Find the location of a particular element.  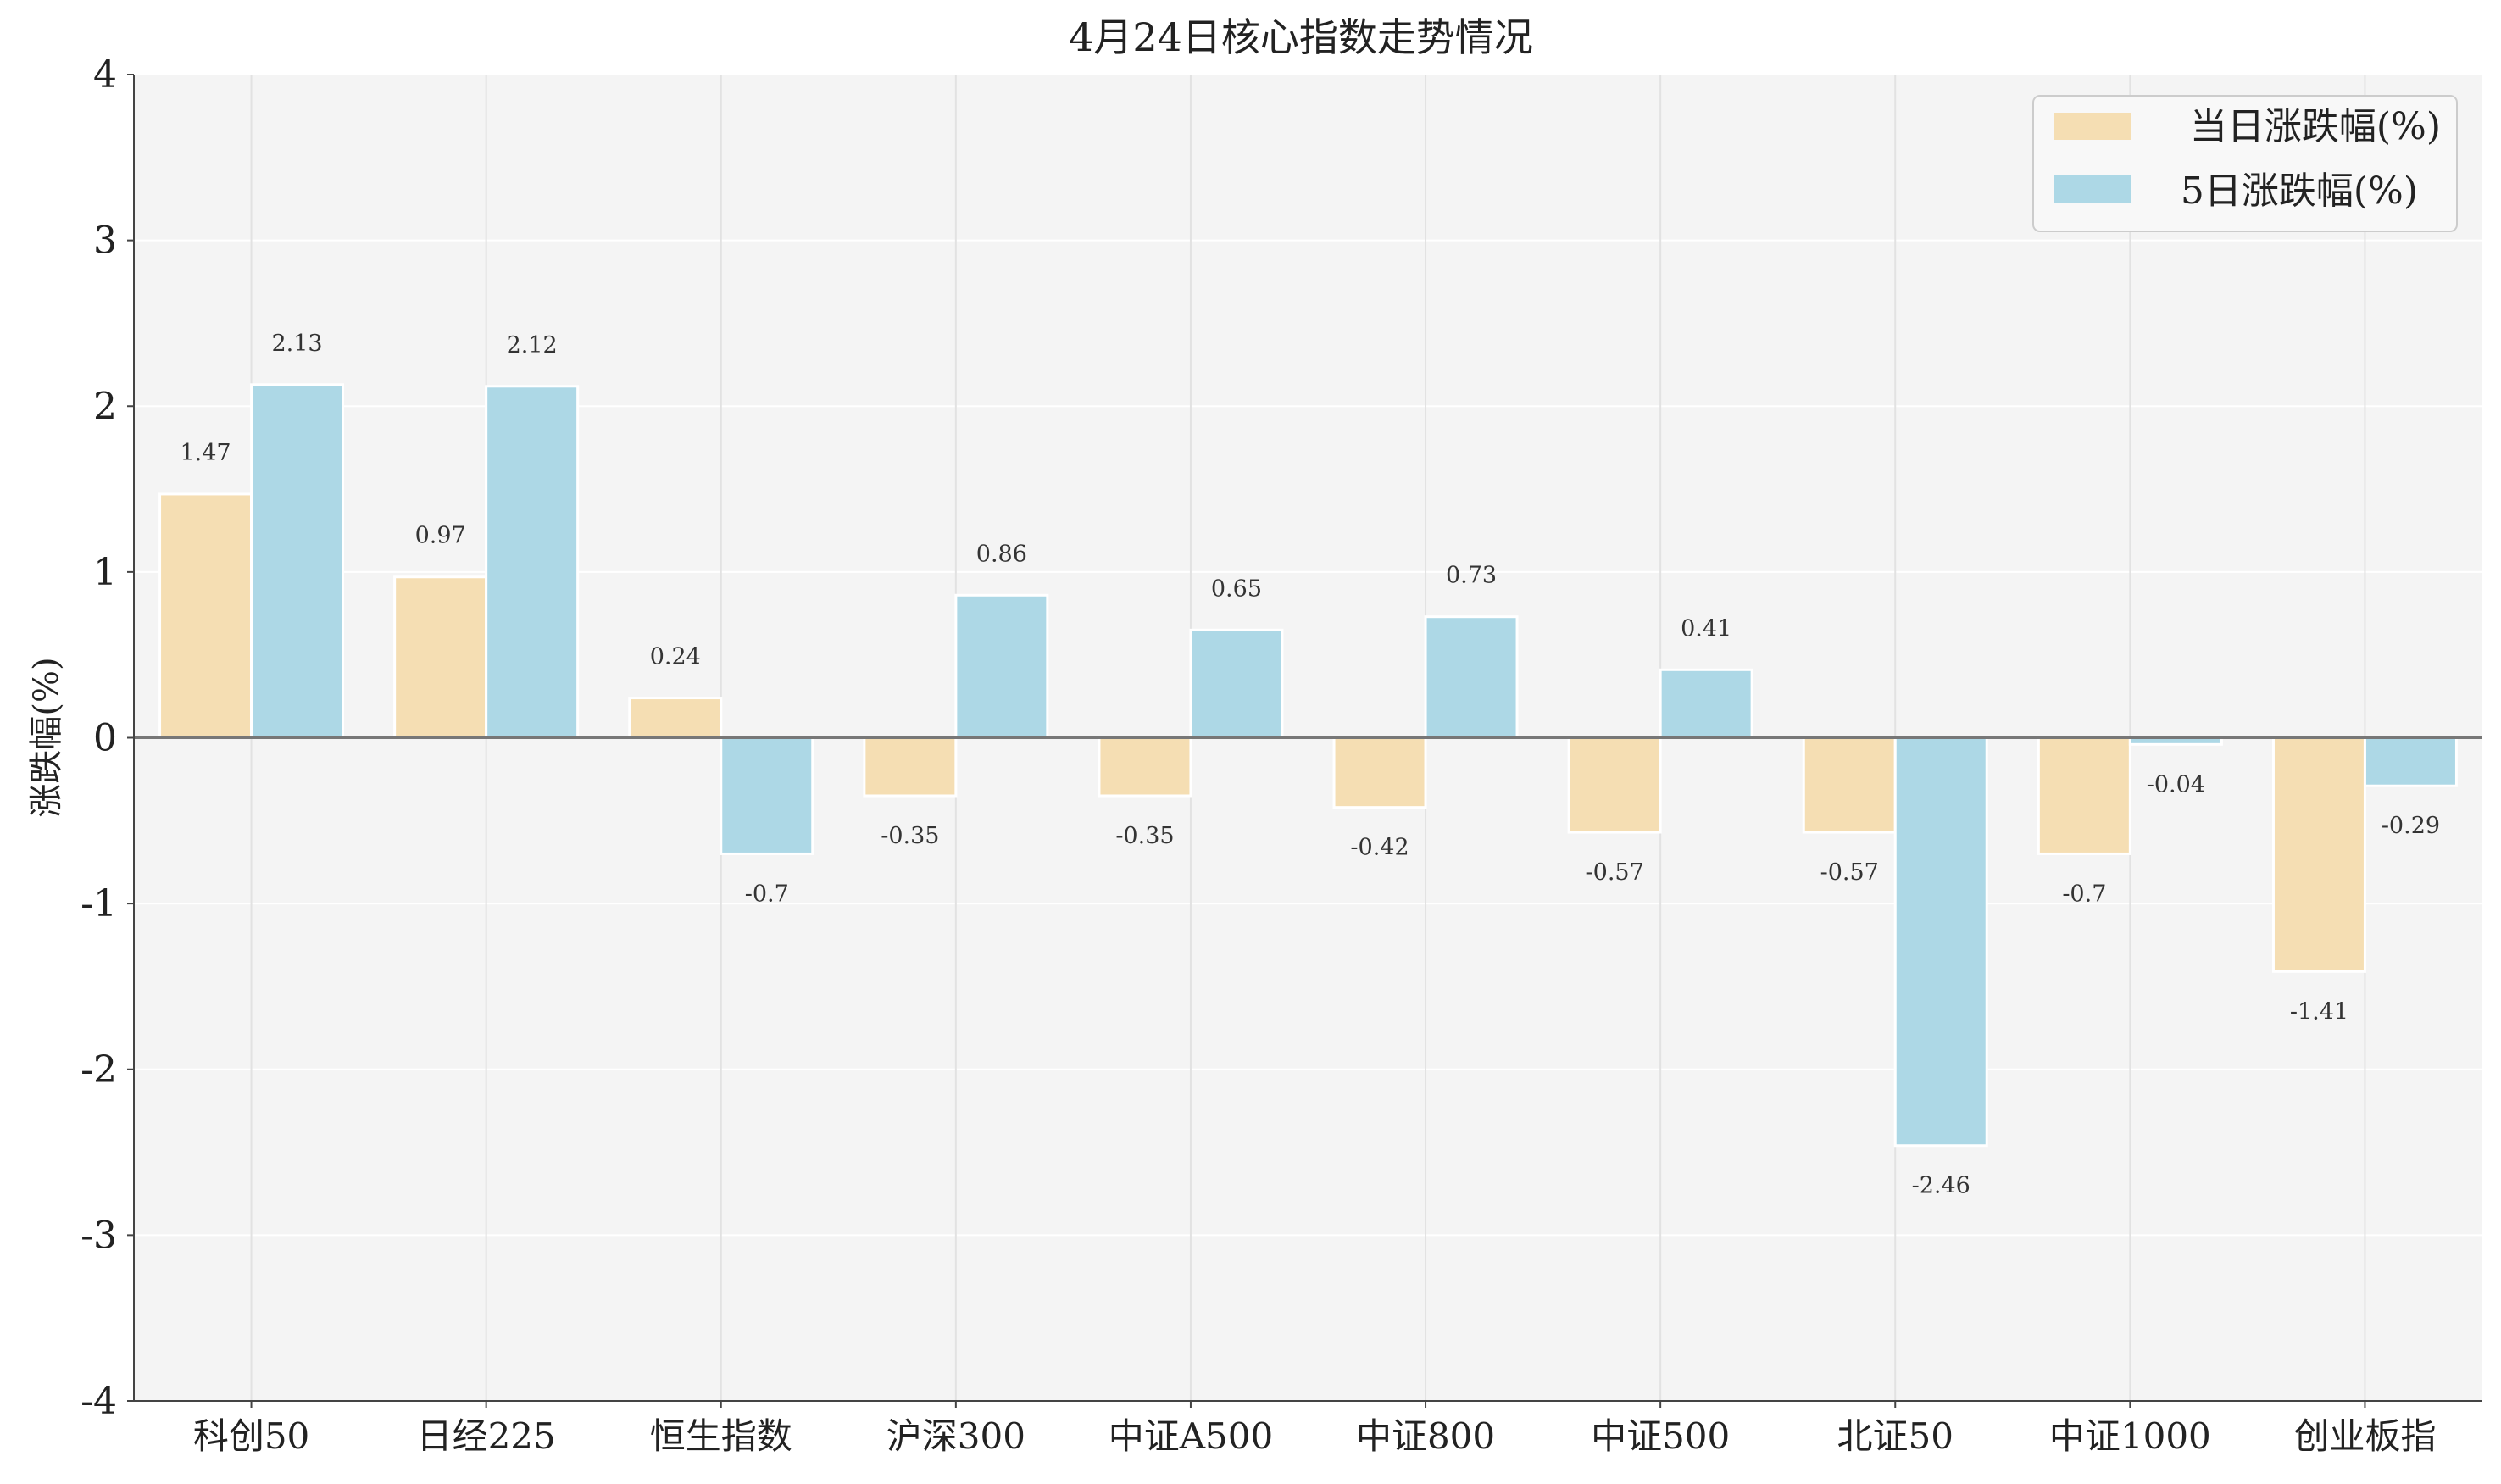

y-tick-label: 4 is located at coordinates (105, 75).